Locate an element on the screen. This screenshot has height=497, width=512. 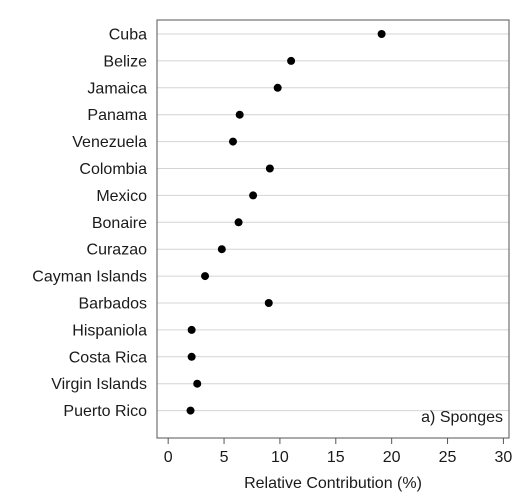
x-axis-title: Relative Contribution (%) is located at coordinates (333, 483).